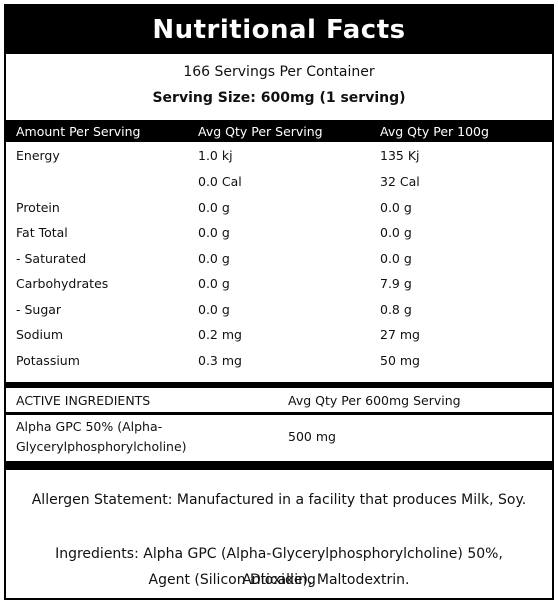 Image resolution: width=558 pixels, height=604 pixels. I want to click on table-row: Carbohydrates 0.0 g 7.9 g, so click(279, 284).